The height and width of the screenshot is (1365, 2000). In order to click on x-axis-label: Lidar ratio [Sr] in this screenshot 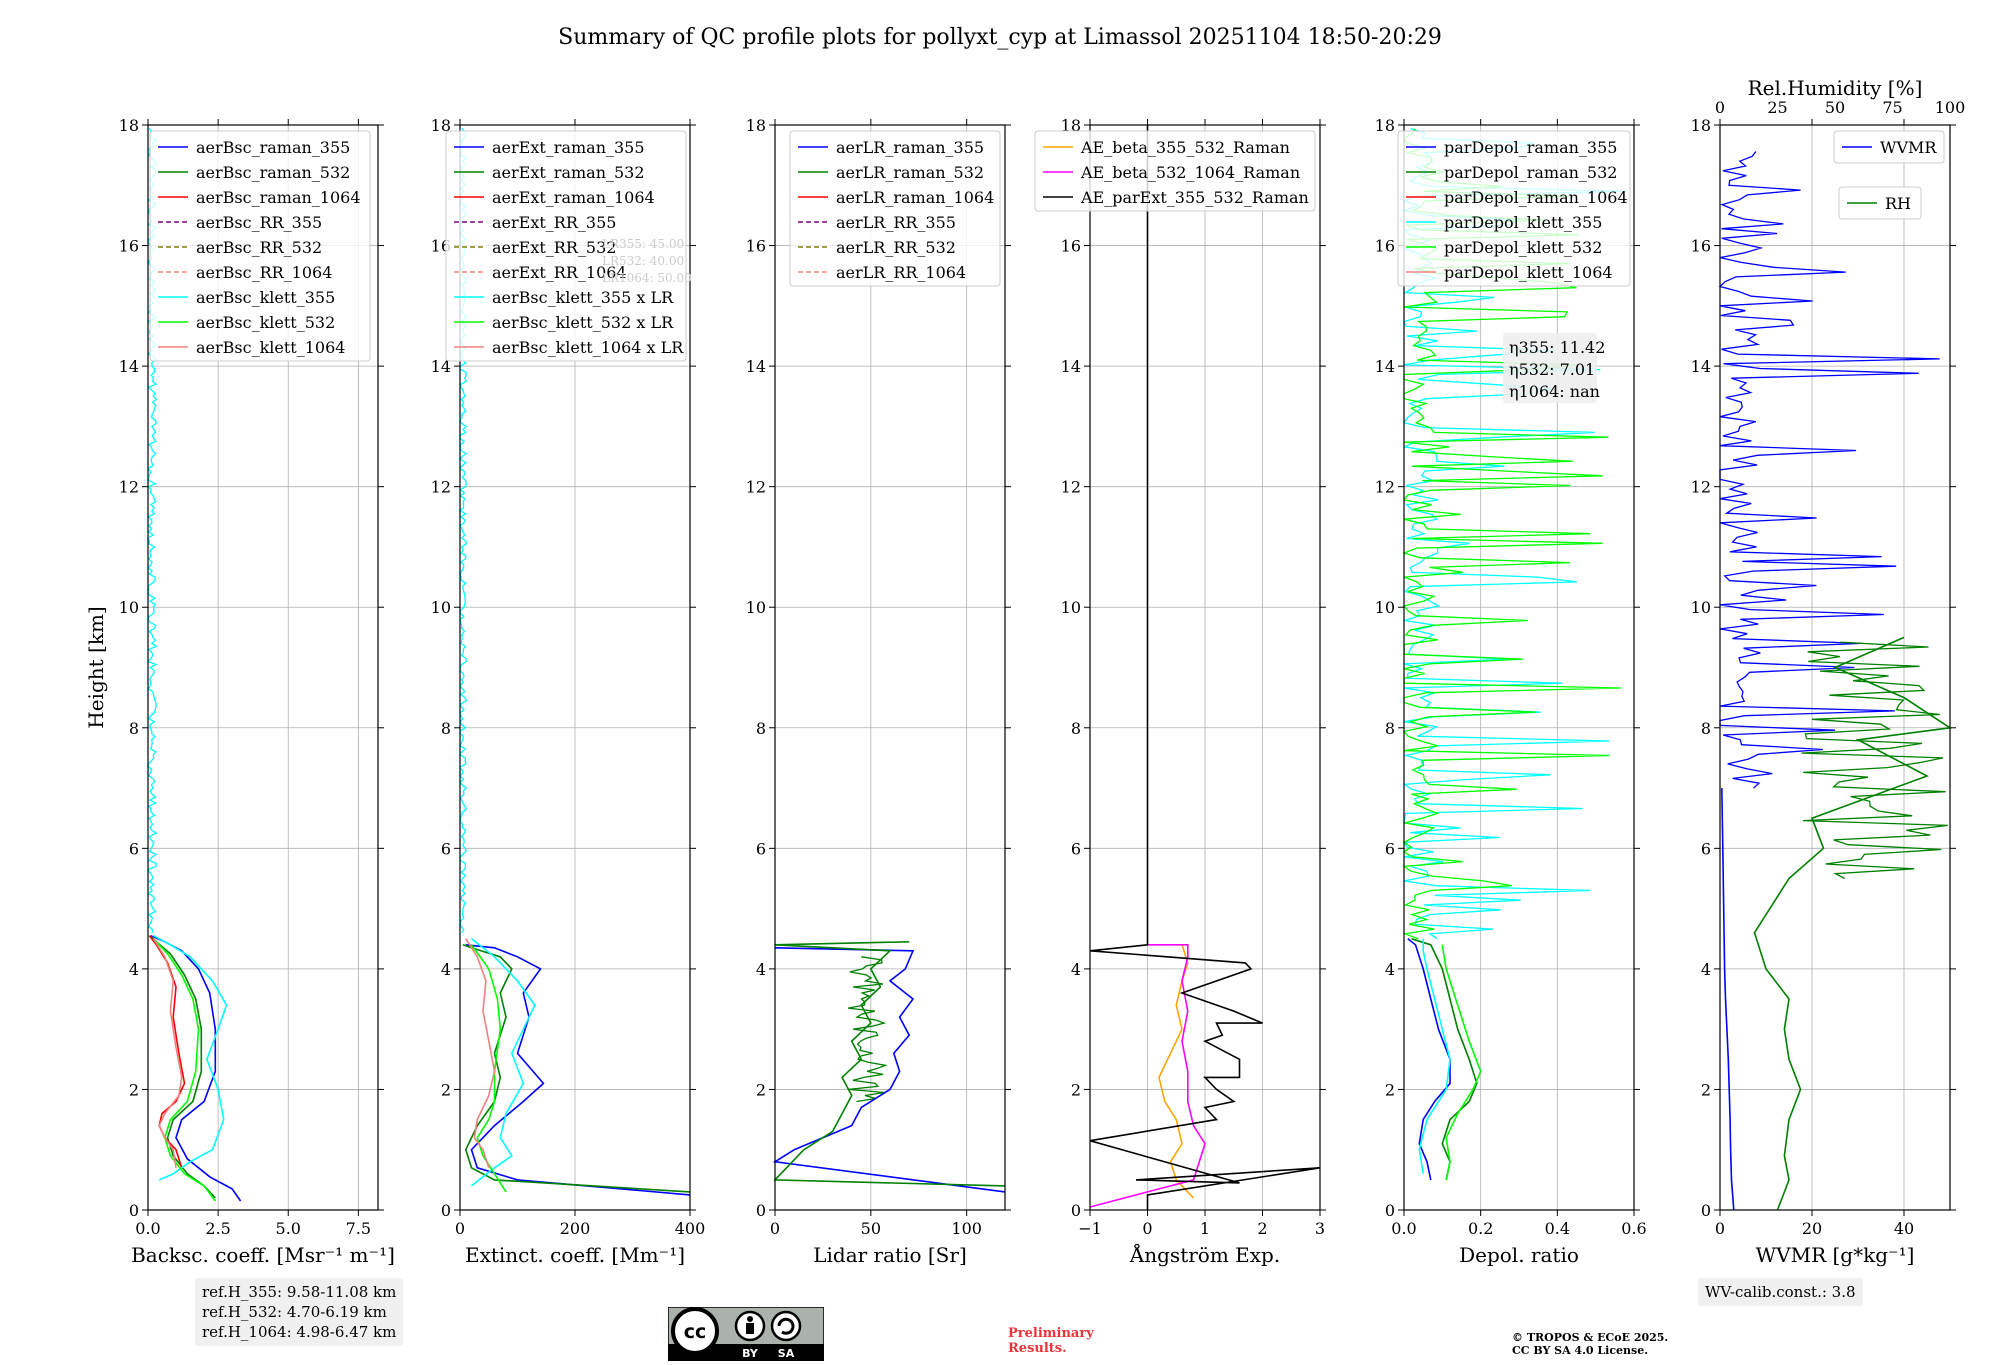, I will do `click(890, 1255)`.